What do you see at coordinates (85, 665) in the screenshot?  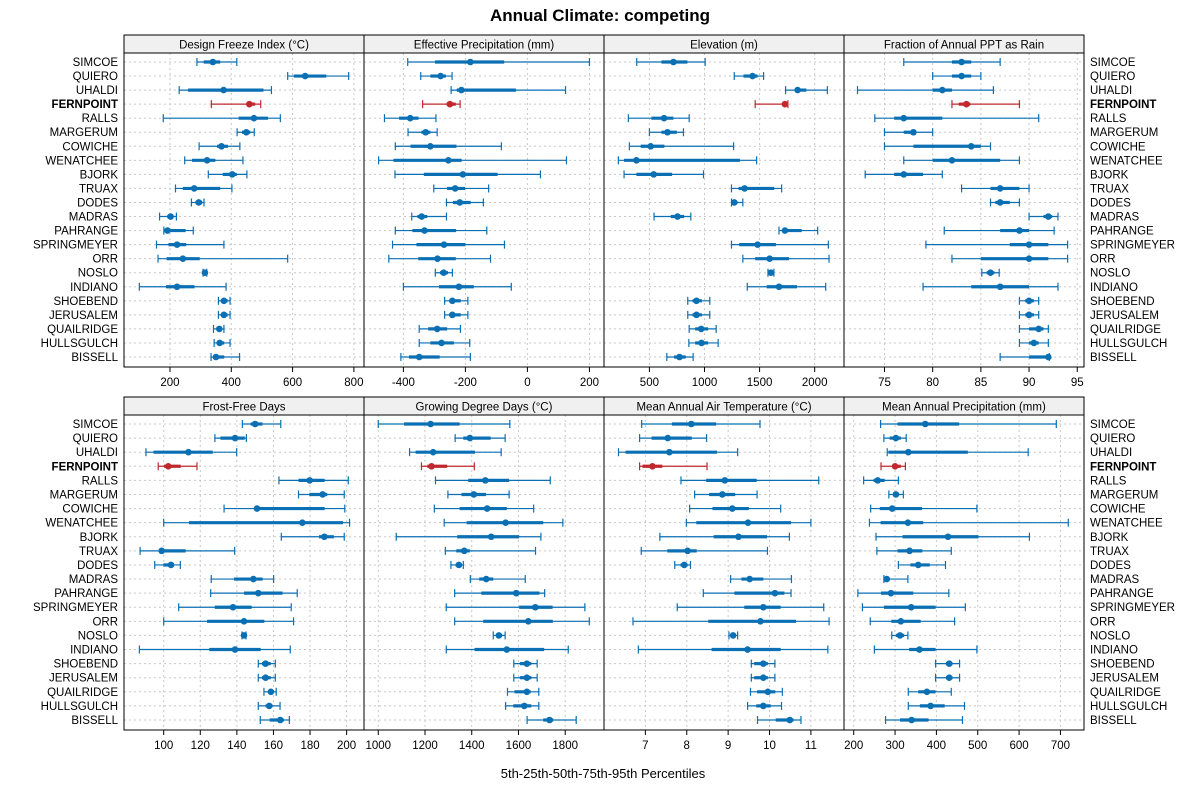 I see `site-label: SHOEBEND` at bounding box center [85, 665].